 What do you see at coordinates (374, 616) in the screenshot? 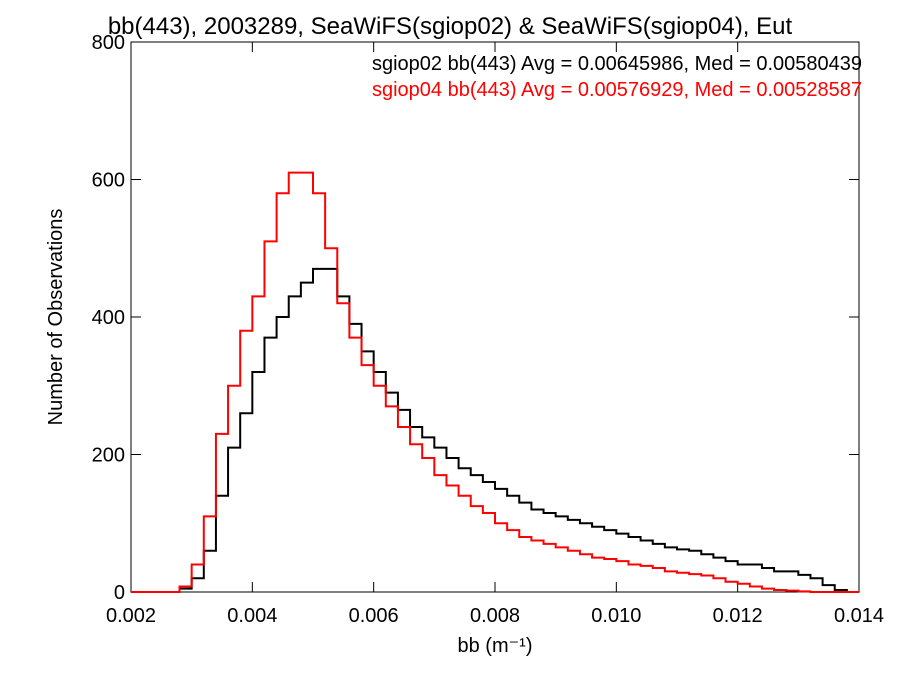
I see `x-tick-label: 0.006` at bounding box center [374, 616].